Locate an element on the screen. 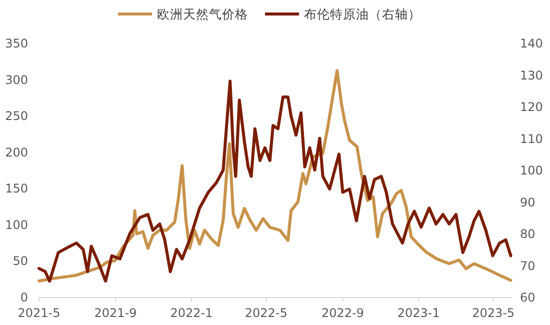 Image resolution: width=550 pixels, height=325 pixels. y2-tick-label: 90 is located at coordinates (528, 202).